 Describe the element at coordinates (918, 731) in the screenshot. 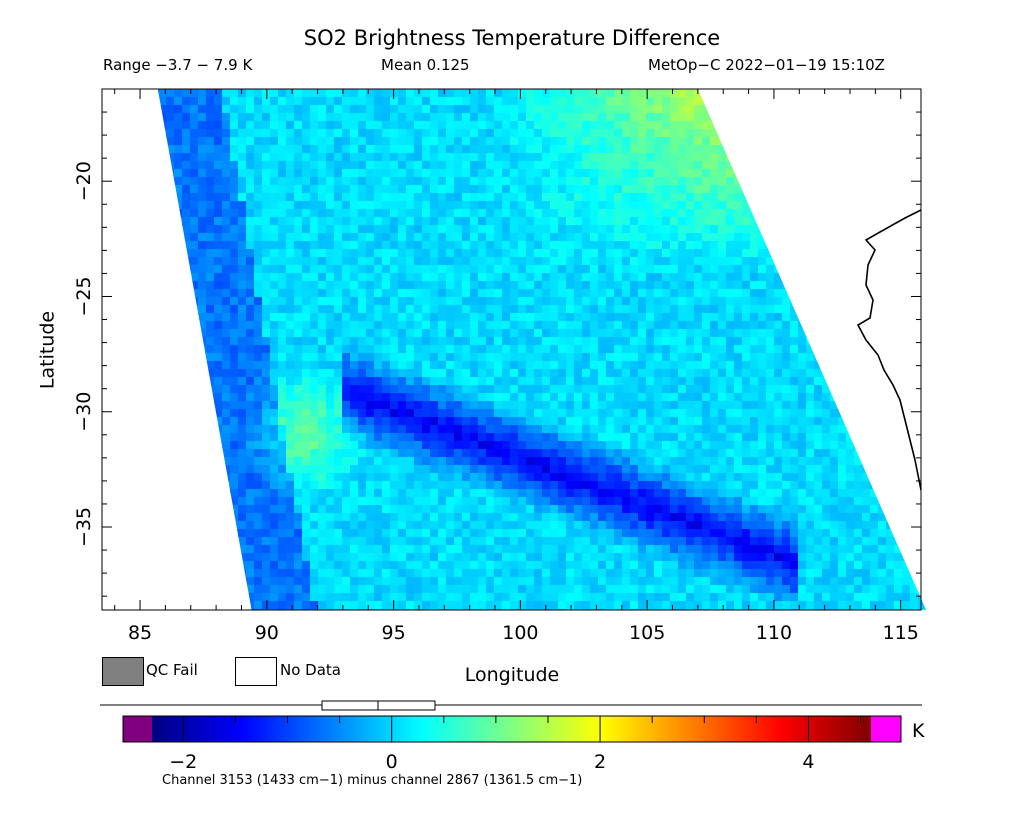

I see `colorbar-unit: K` at that location.